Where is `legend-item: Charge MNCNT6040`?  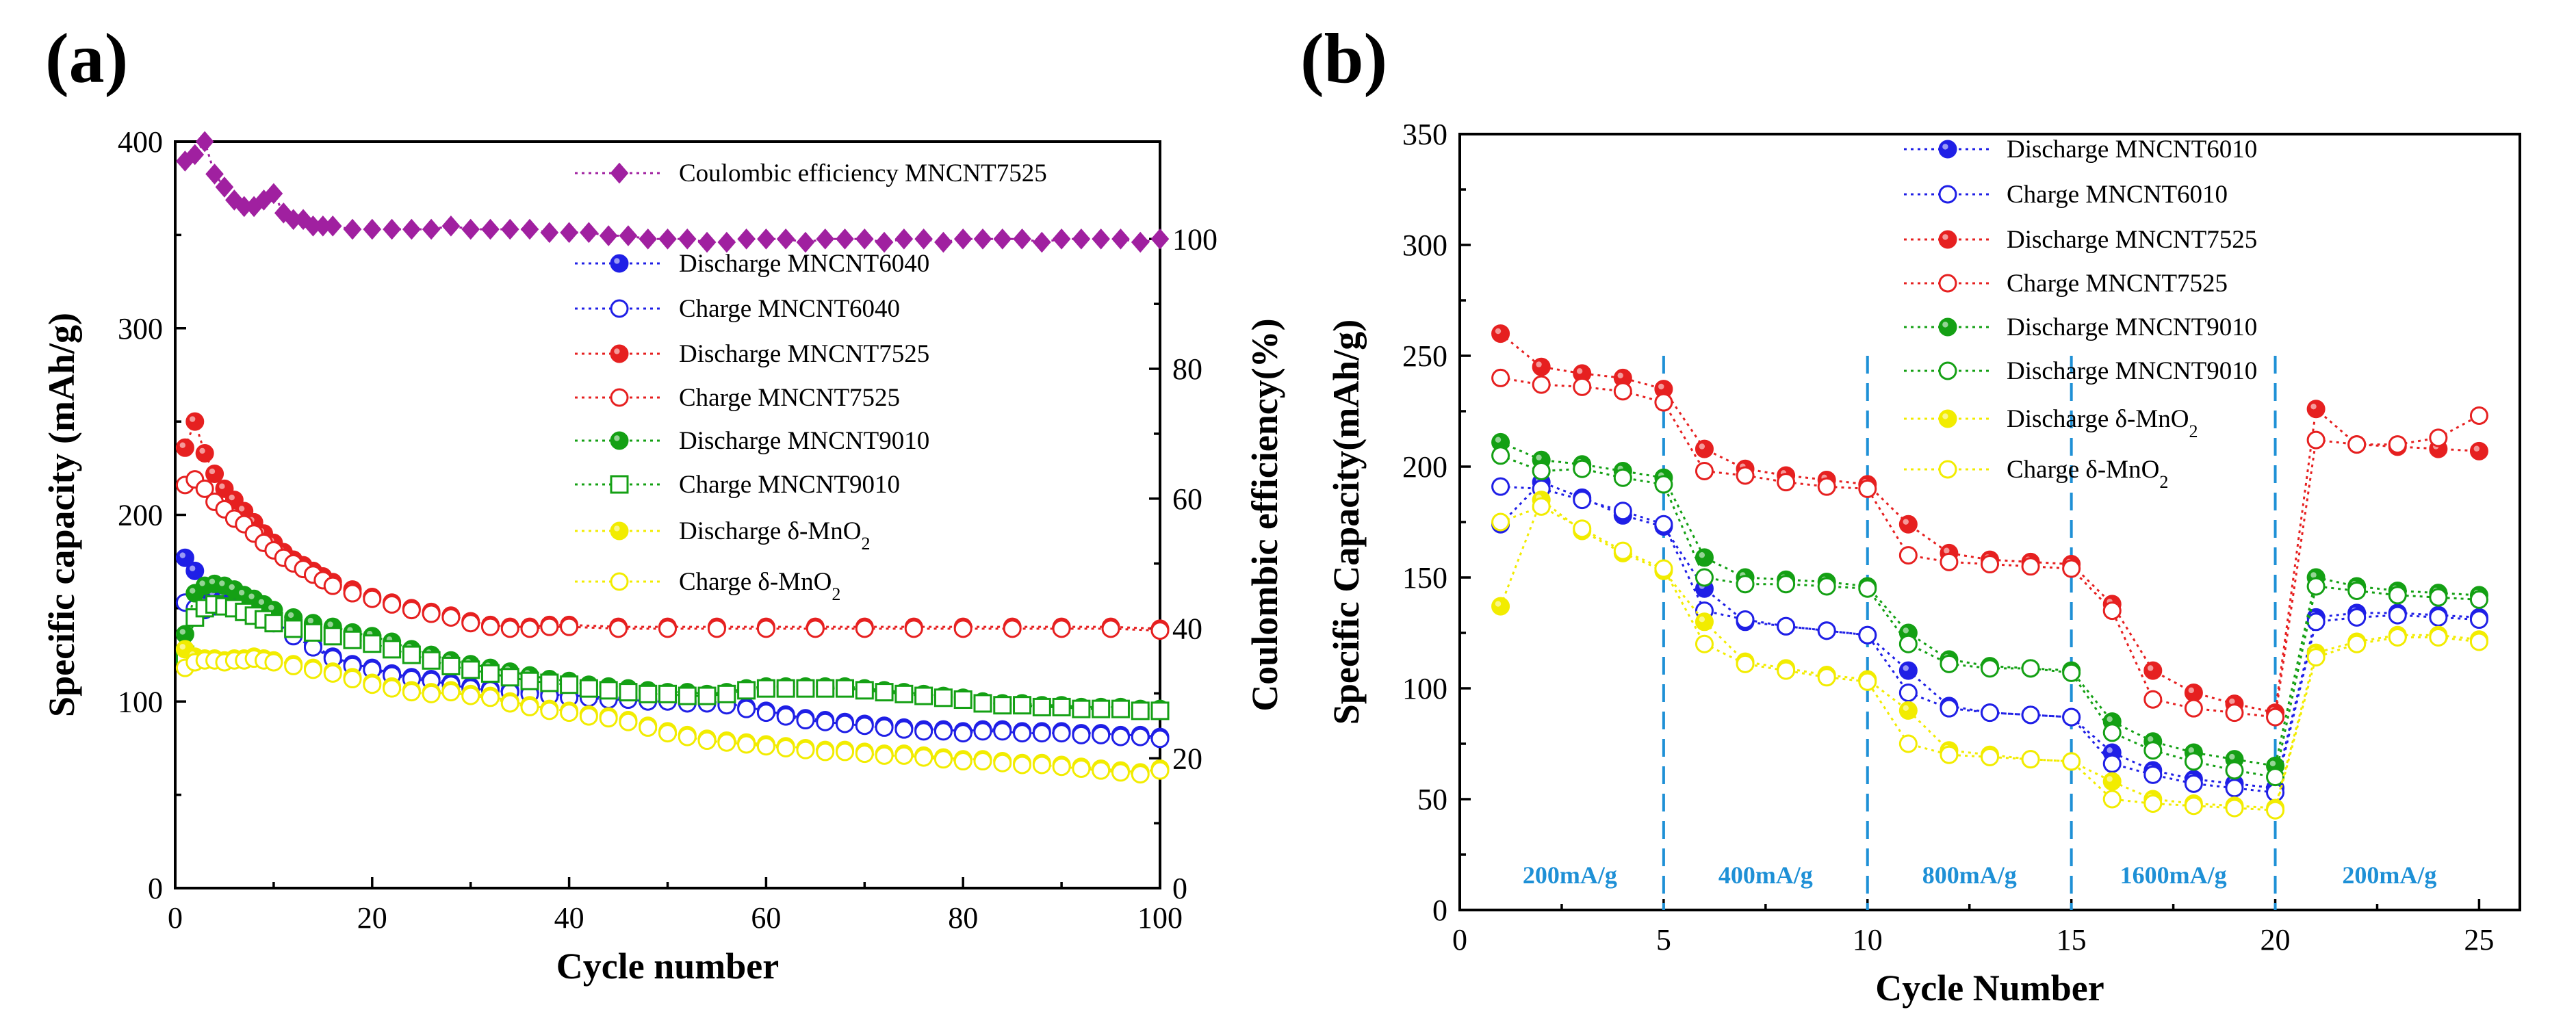
legend-item: Charge MNCNT6040 is located at coordinates (737, 309).